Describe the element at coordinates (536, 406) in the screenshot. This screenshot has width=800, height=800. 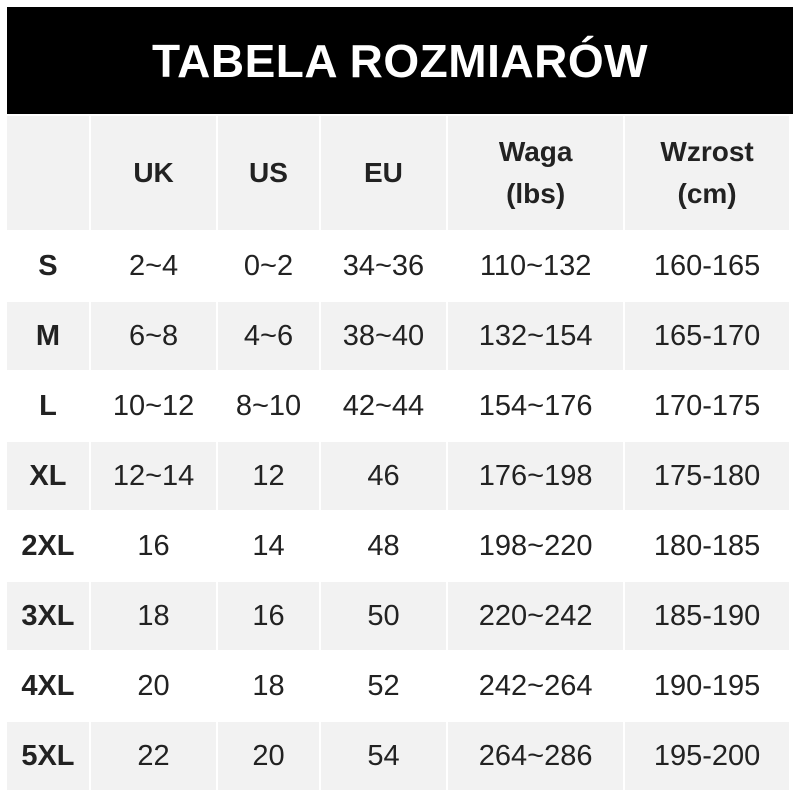
I see `table-cell: 154~176` at that location.